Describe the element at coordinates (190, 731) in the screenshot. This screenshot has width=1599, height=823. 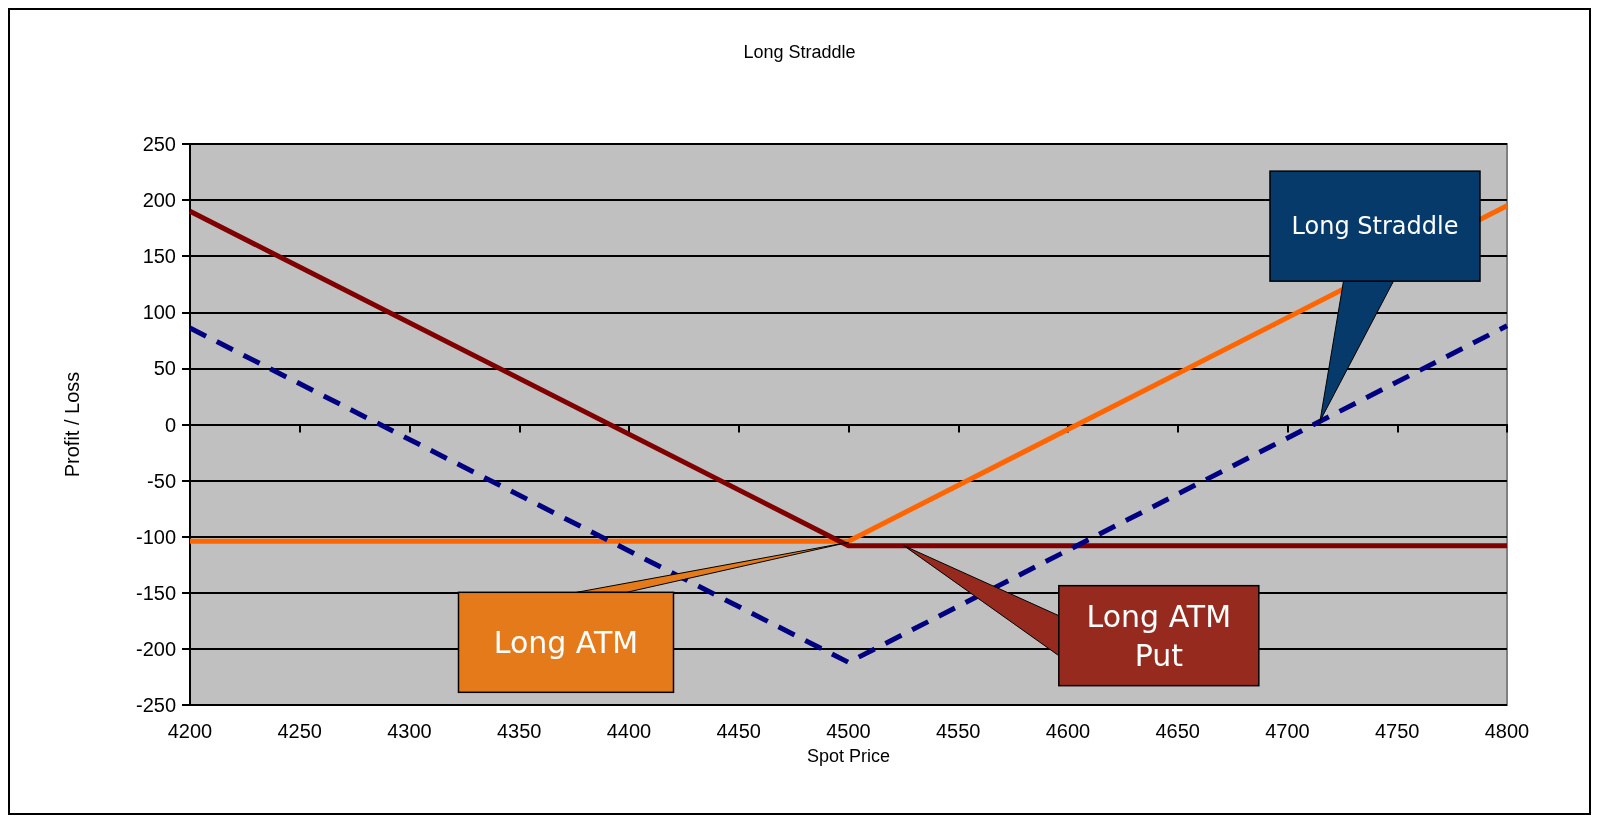
I see `x-tick-label: 4200` at that location.